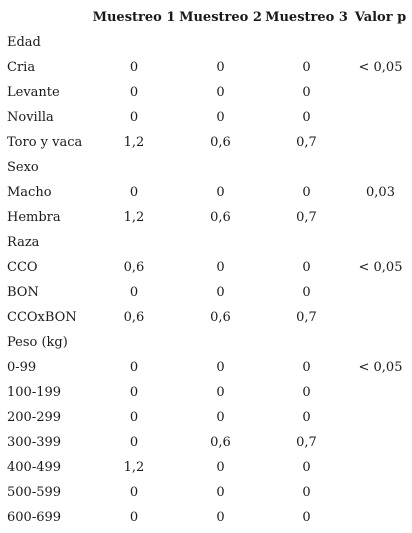 This screenshot has height=533, width=412. I want to click on table-row: 600-699 0 0 0, so click(206, 517).